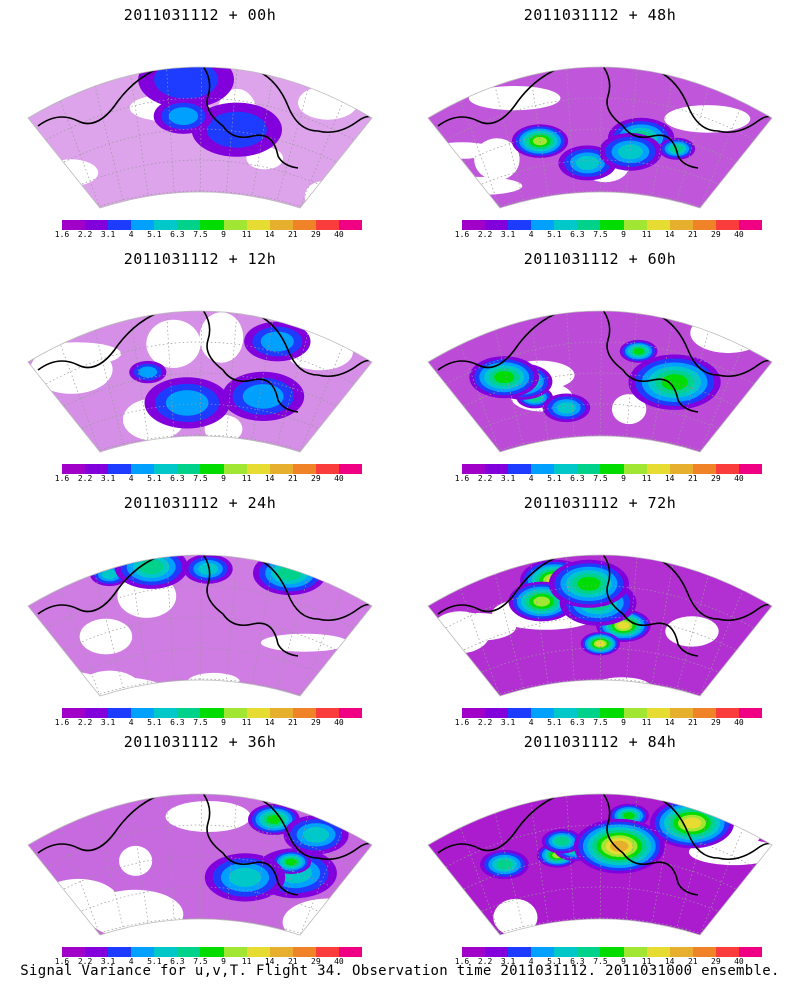  What do you see at coordinates (246, 478) in the screenshot?
I see `colorbar-label: 11` at bounding box center [246, 478].